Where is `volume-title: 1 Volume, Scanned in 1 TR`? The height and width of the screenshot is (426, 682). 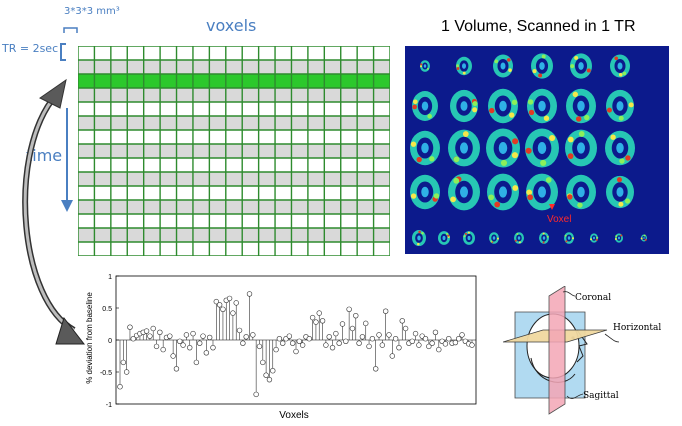 volume-title: 1 Volume, Scanned in 1 TR is located at coordinates (538, 26).